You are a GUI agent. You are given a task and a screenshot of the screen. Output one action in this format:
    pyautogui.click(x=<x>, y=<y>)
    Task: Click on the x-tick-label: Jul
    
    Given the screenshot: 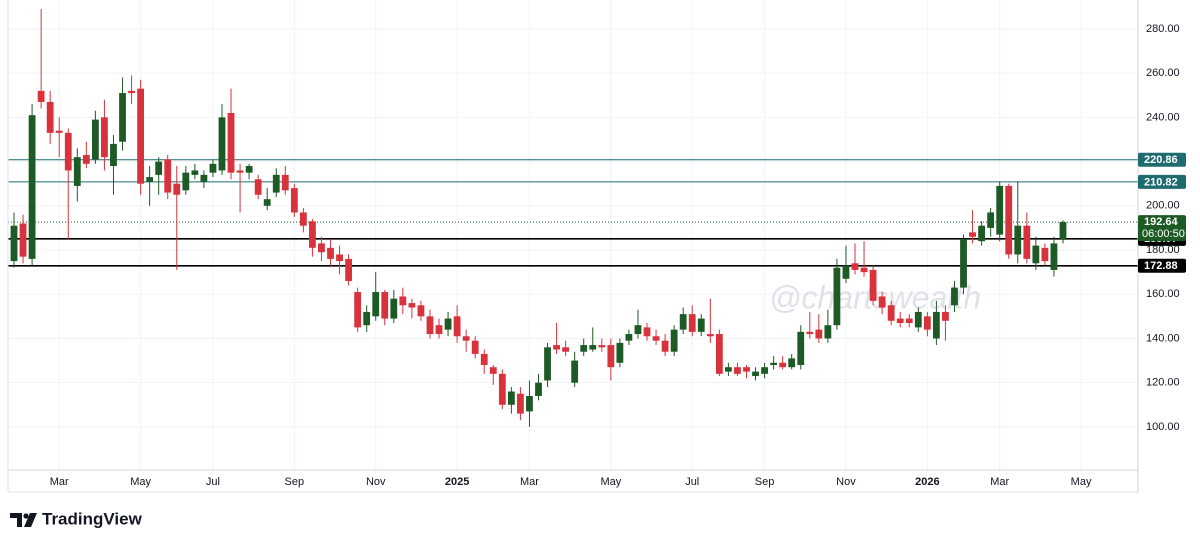 What is the action you would take?
    pyautogui.click(x=692, y=482)
    